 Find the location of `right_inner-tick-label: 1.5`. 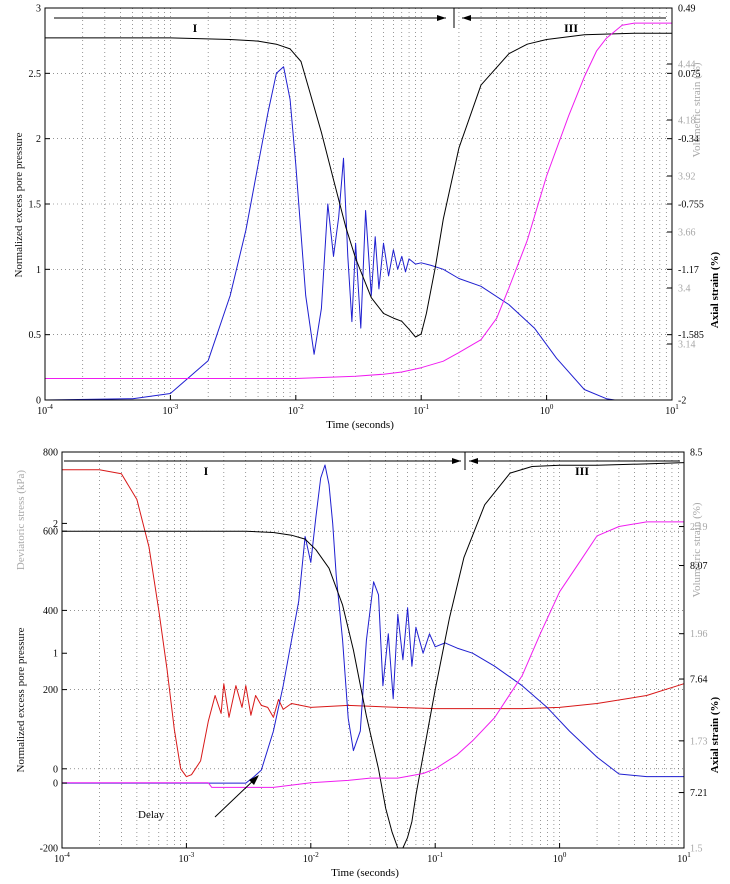

right_inner-tick-label: 1.5 is located at coordinates (696, 849).